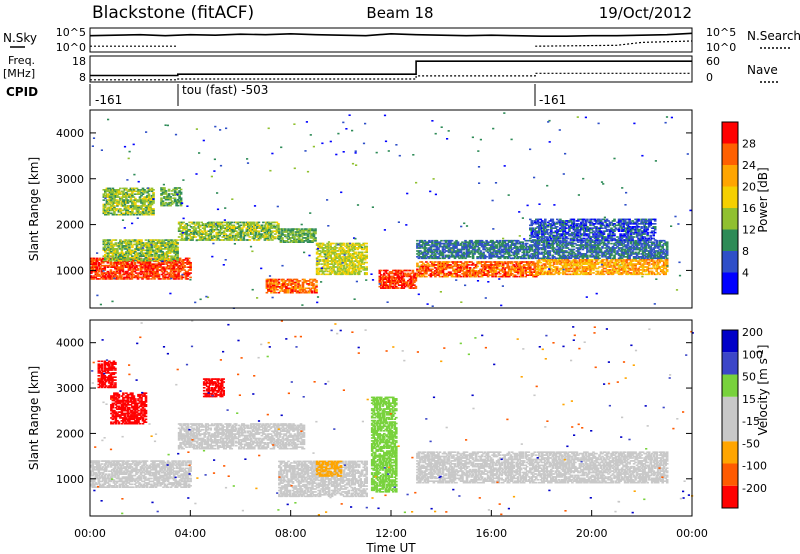 The width and height of the screenshot is (800, 554). Describe the element at coordinates (123, 203) in the screenshot. I see `power-cell-2051` at that location.